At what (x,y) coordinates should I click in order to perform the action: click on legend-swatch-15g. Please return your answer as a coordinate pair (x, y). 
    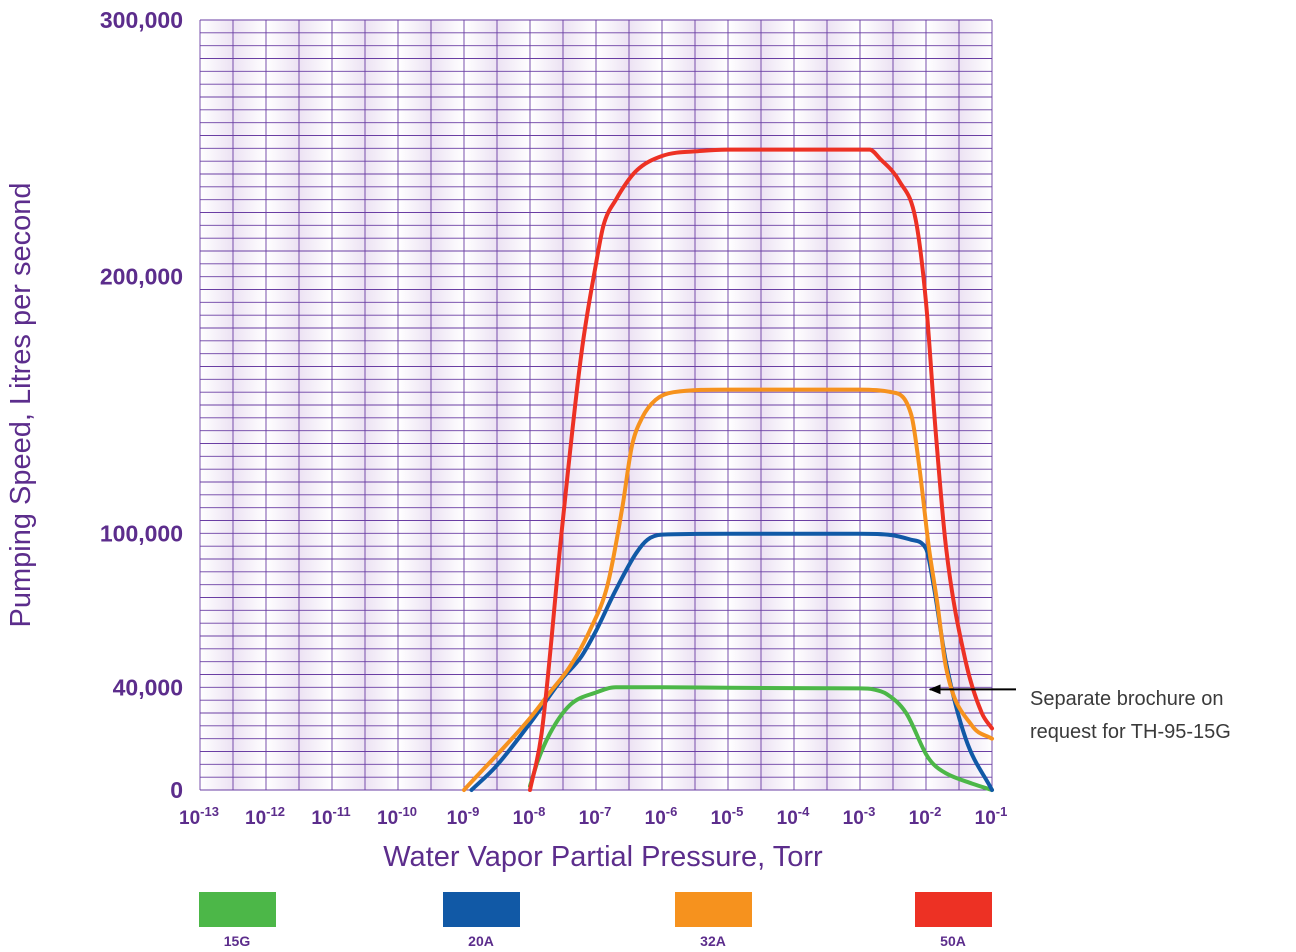
    Looking at the image, I should click on (237, 909).